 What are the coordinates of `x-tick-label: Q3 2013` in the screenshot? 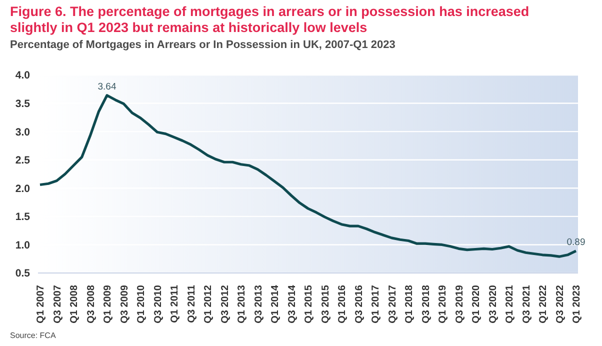 It's located at (258, 304).